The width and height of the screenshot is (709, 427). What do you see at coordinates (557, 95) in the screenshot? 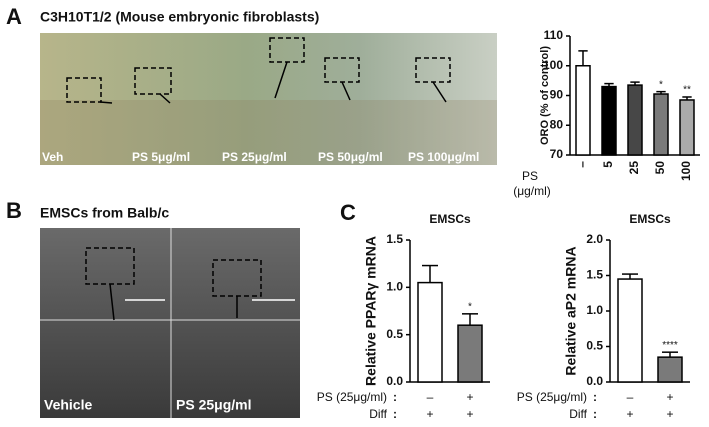
I see `y-tick-label: 90` at bounding box center [557, 95].